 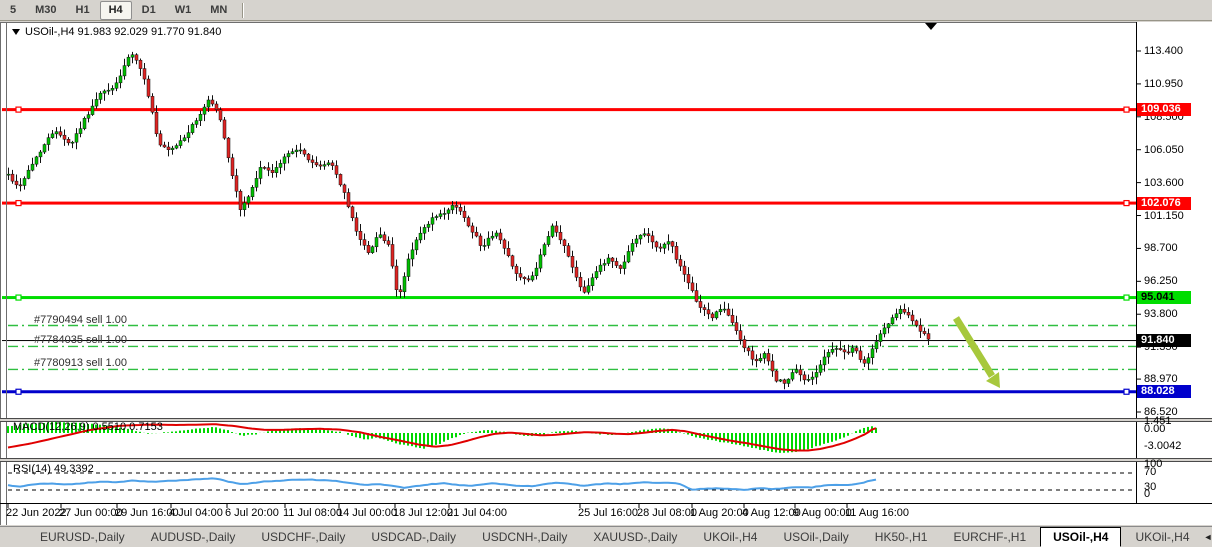 What do you see at coordinates (80, 363) in the screenshot?
I see `sell-order-label-2: #7780913 sell 1.00` at bounding box center [80, 363].